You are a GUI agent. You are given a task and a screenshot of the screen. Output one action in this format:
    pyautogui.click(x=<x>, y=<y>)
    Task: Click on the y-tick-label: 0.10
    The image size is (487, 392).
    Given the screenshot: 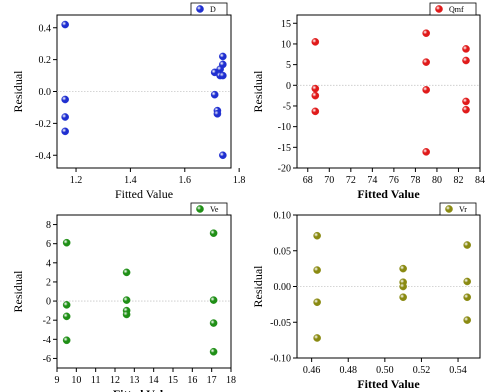 What is the action you would take?
    pyautogui.click(x=283, y=216)
    